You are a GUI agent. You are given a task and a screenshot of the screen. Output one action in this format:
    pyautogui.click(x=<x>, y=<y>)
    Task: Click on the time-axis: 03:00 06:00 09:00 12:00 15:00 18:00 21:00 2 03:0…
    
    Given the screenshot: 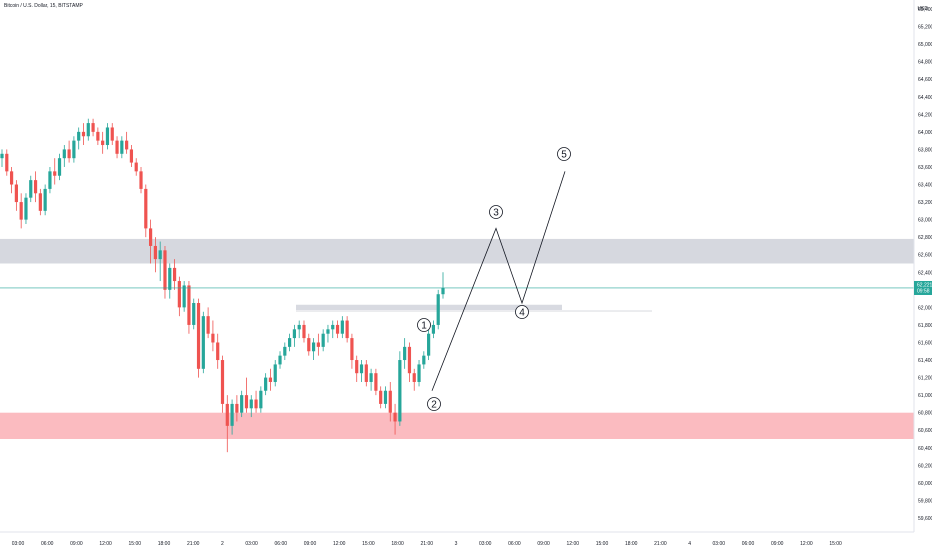 What is the action you would take?
    pyautogui.click(x=457, y=539)
    